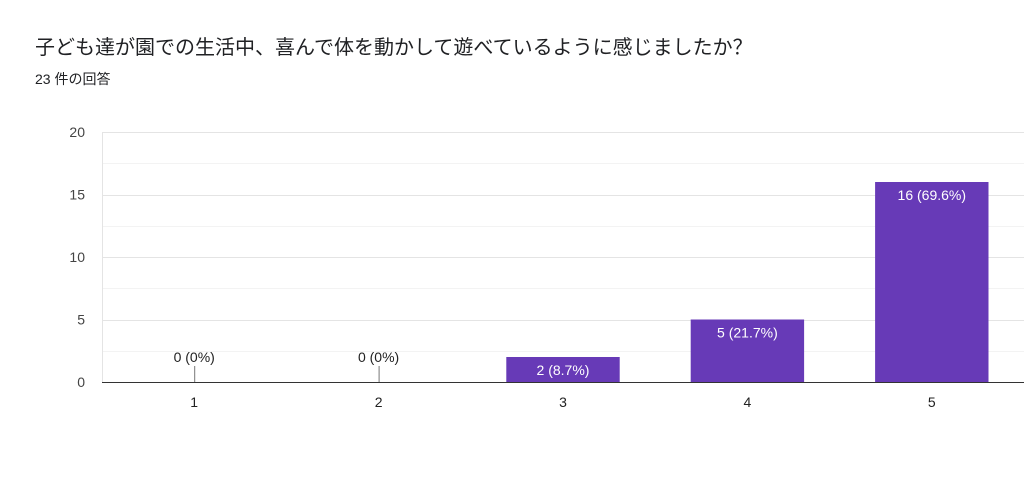  Describe the element at coordinates (932, 402) in the screenshot. I see `x-tick-label: 5` at that location.